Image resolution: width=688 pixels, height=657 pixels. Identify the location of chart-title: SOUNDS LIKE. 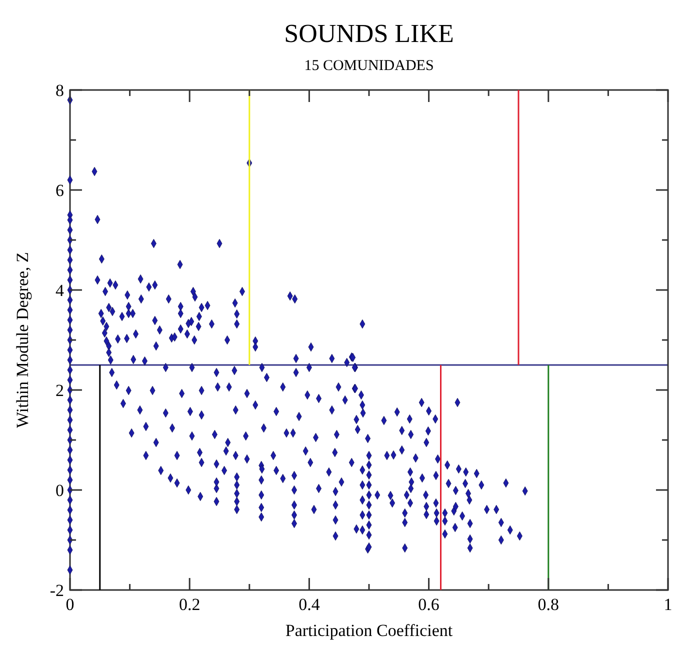
(369, 33).